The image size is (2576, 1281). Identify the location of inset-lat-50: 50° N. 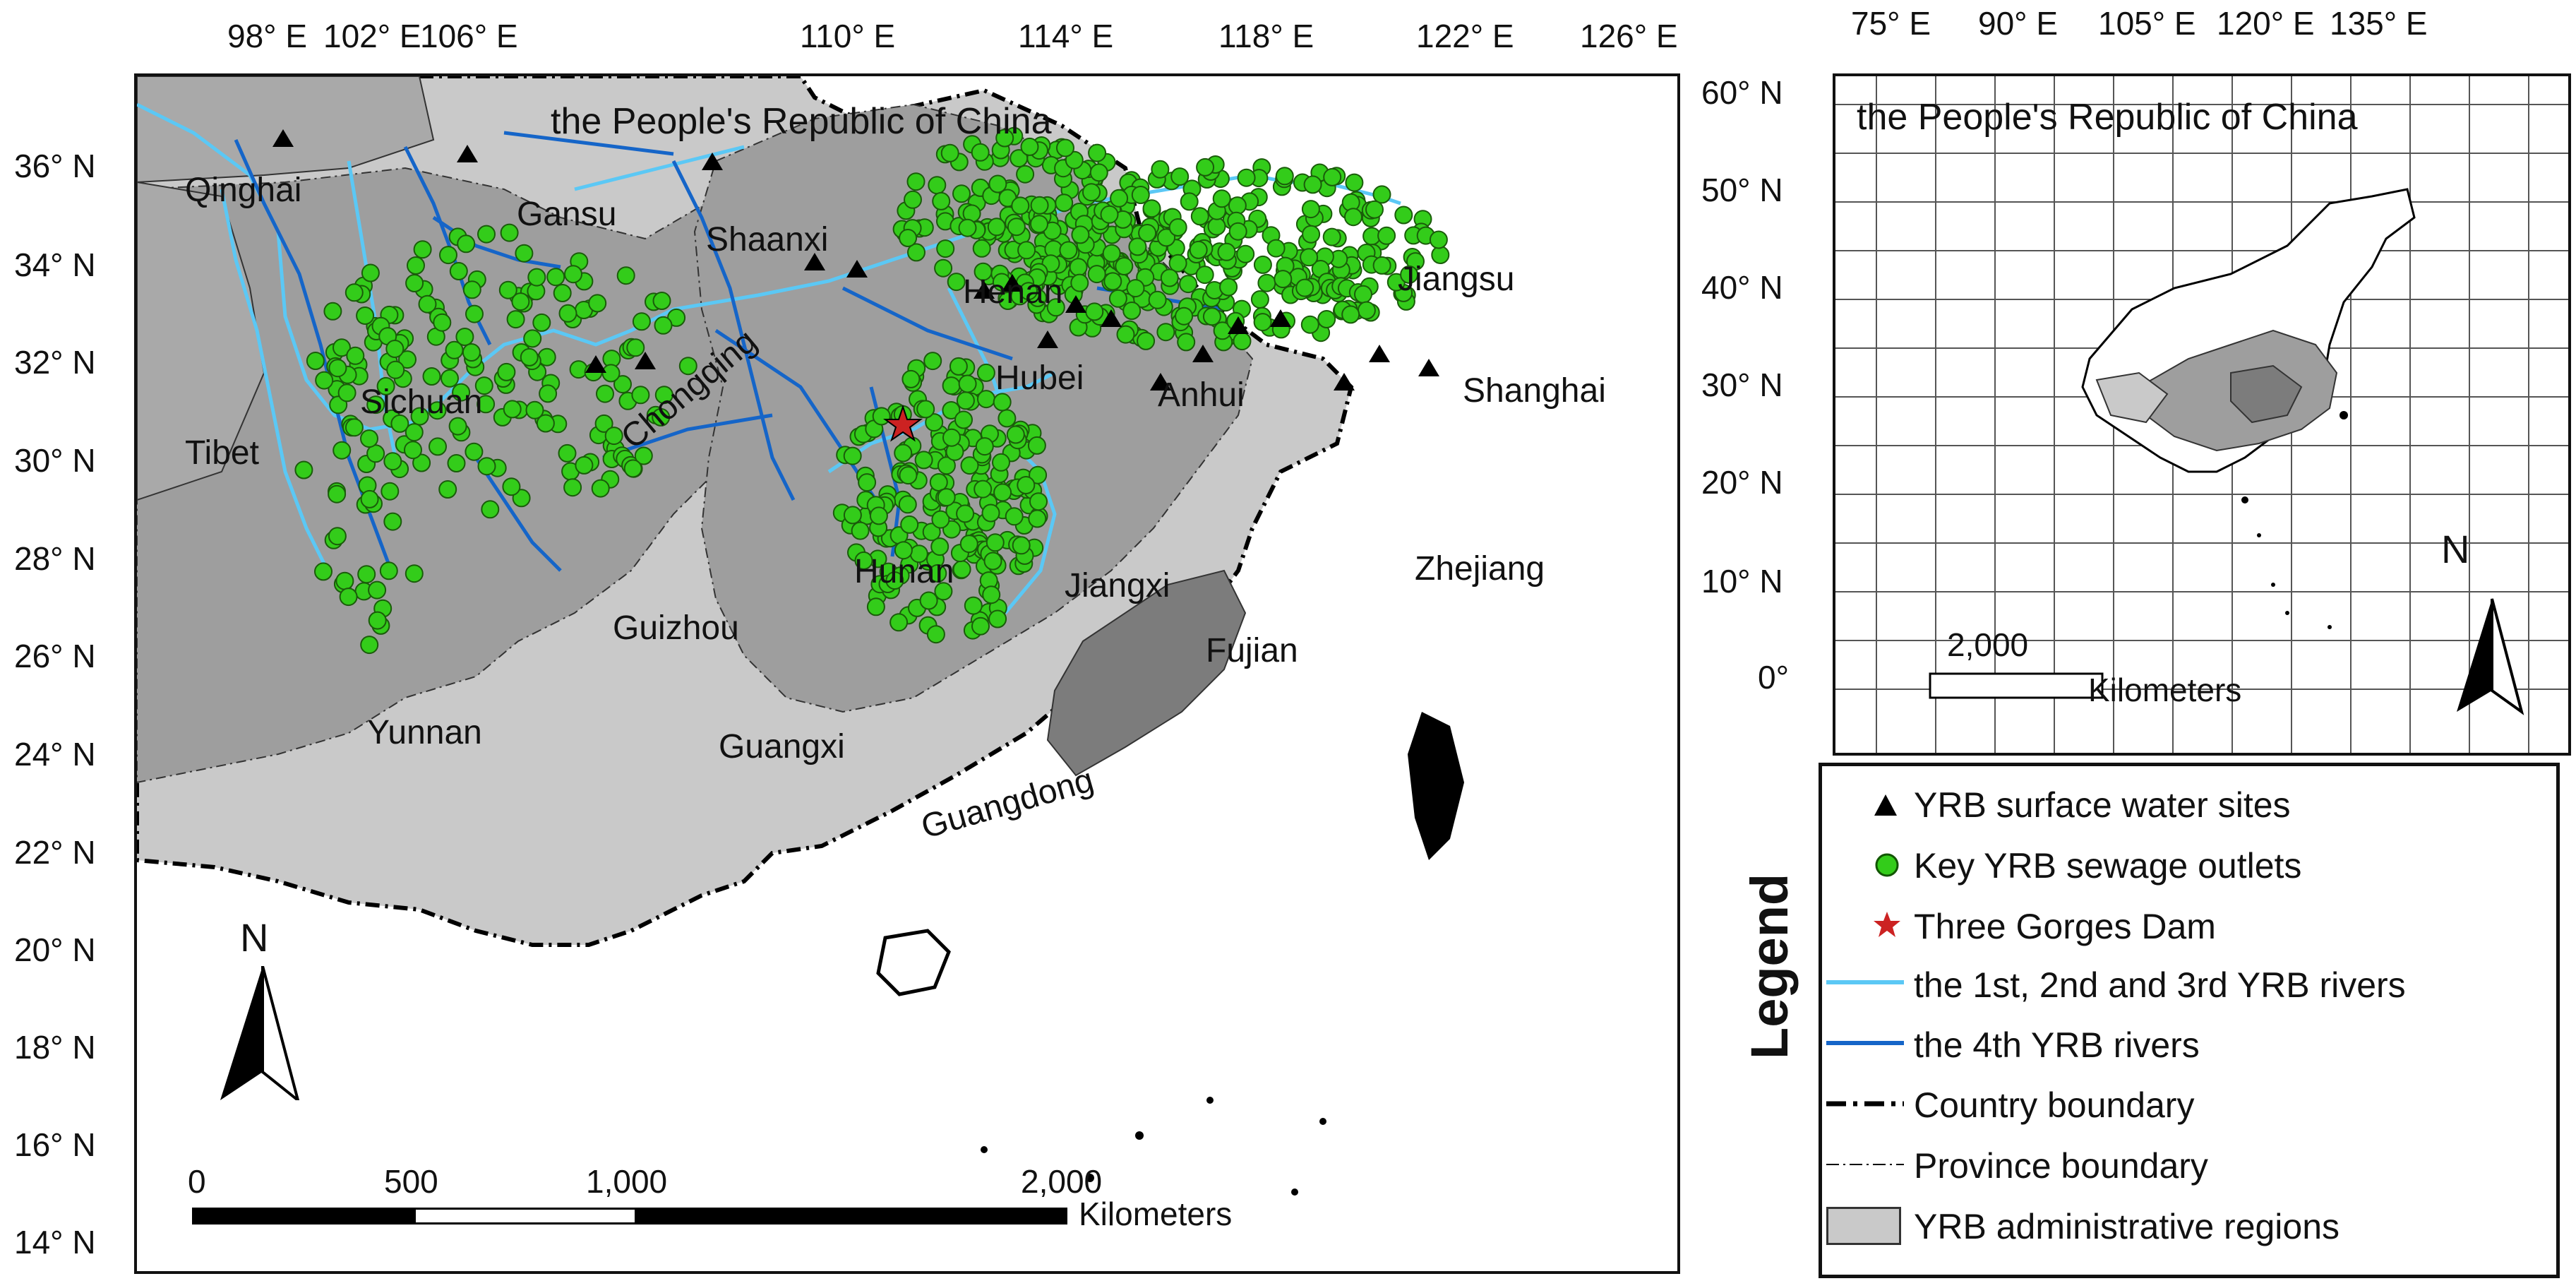
(1742, 190).